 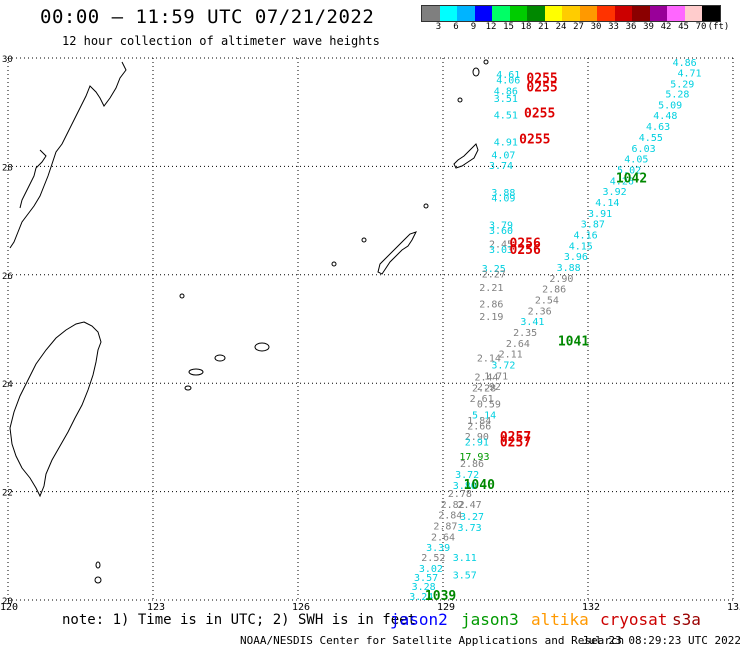 I want to click on wave-height-label: 2.66, so click(x=479, y=426).